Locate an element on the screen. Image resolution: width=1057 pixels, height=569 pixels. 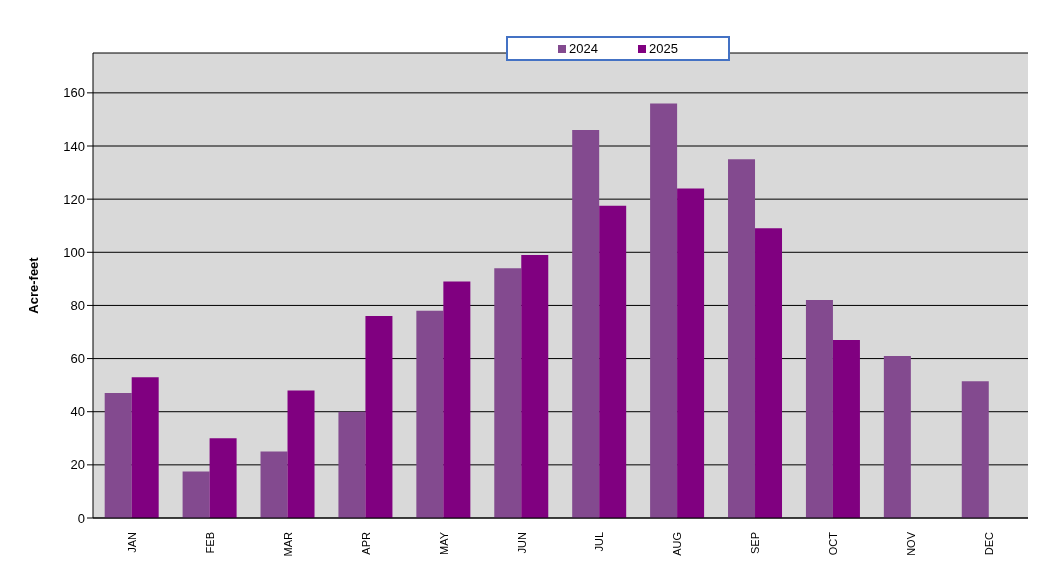
y-tick-label: 120 is located at coordinates (74, 199).